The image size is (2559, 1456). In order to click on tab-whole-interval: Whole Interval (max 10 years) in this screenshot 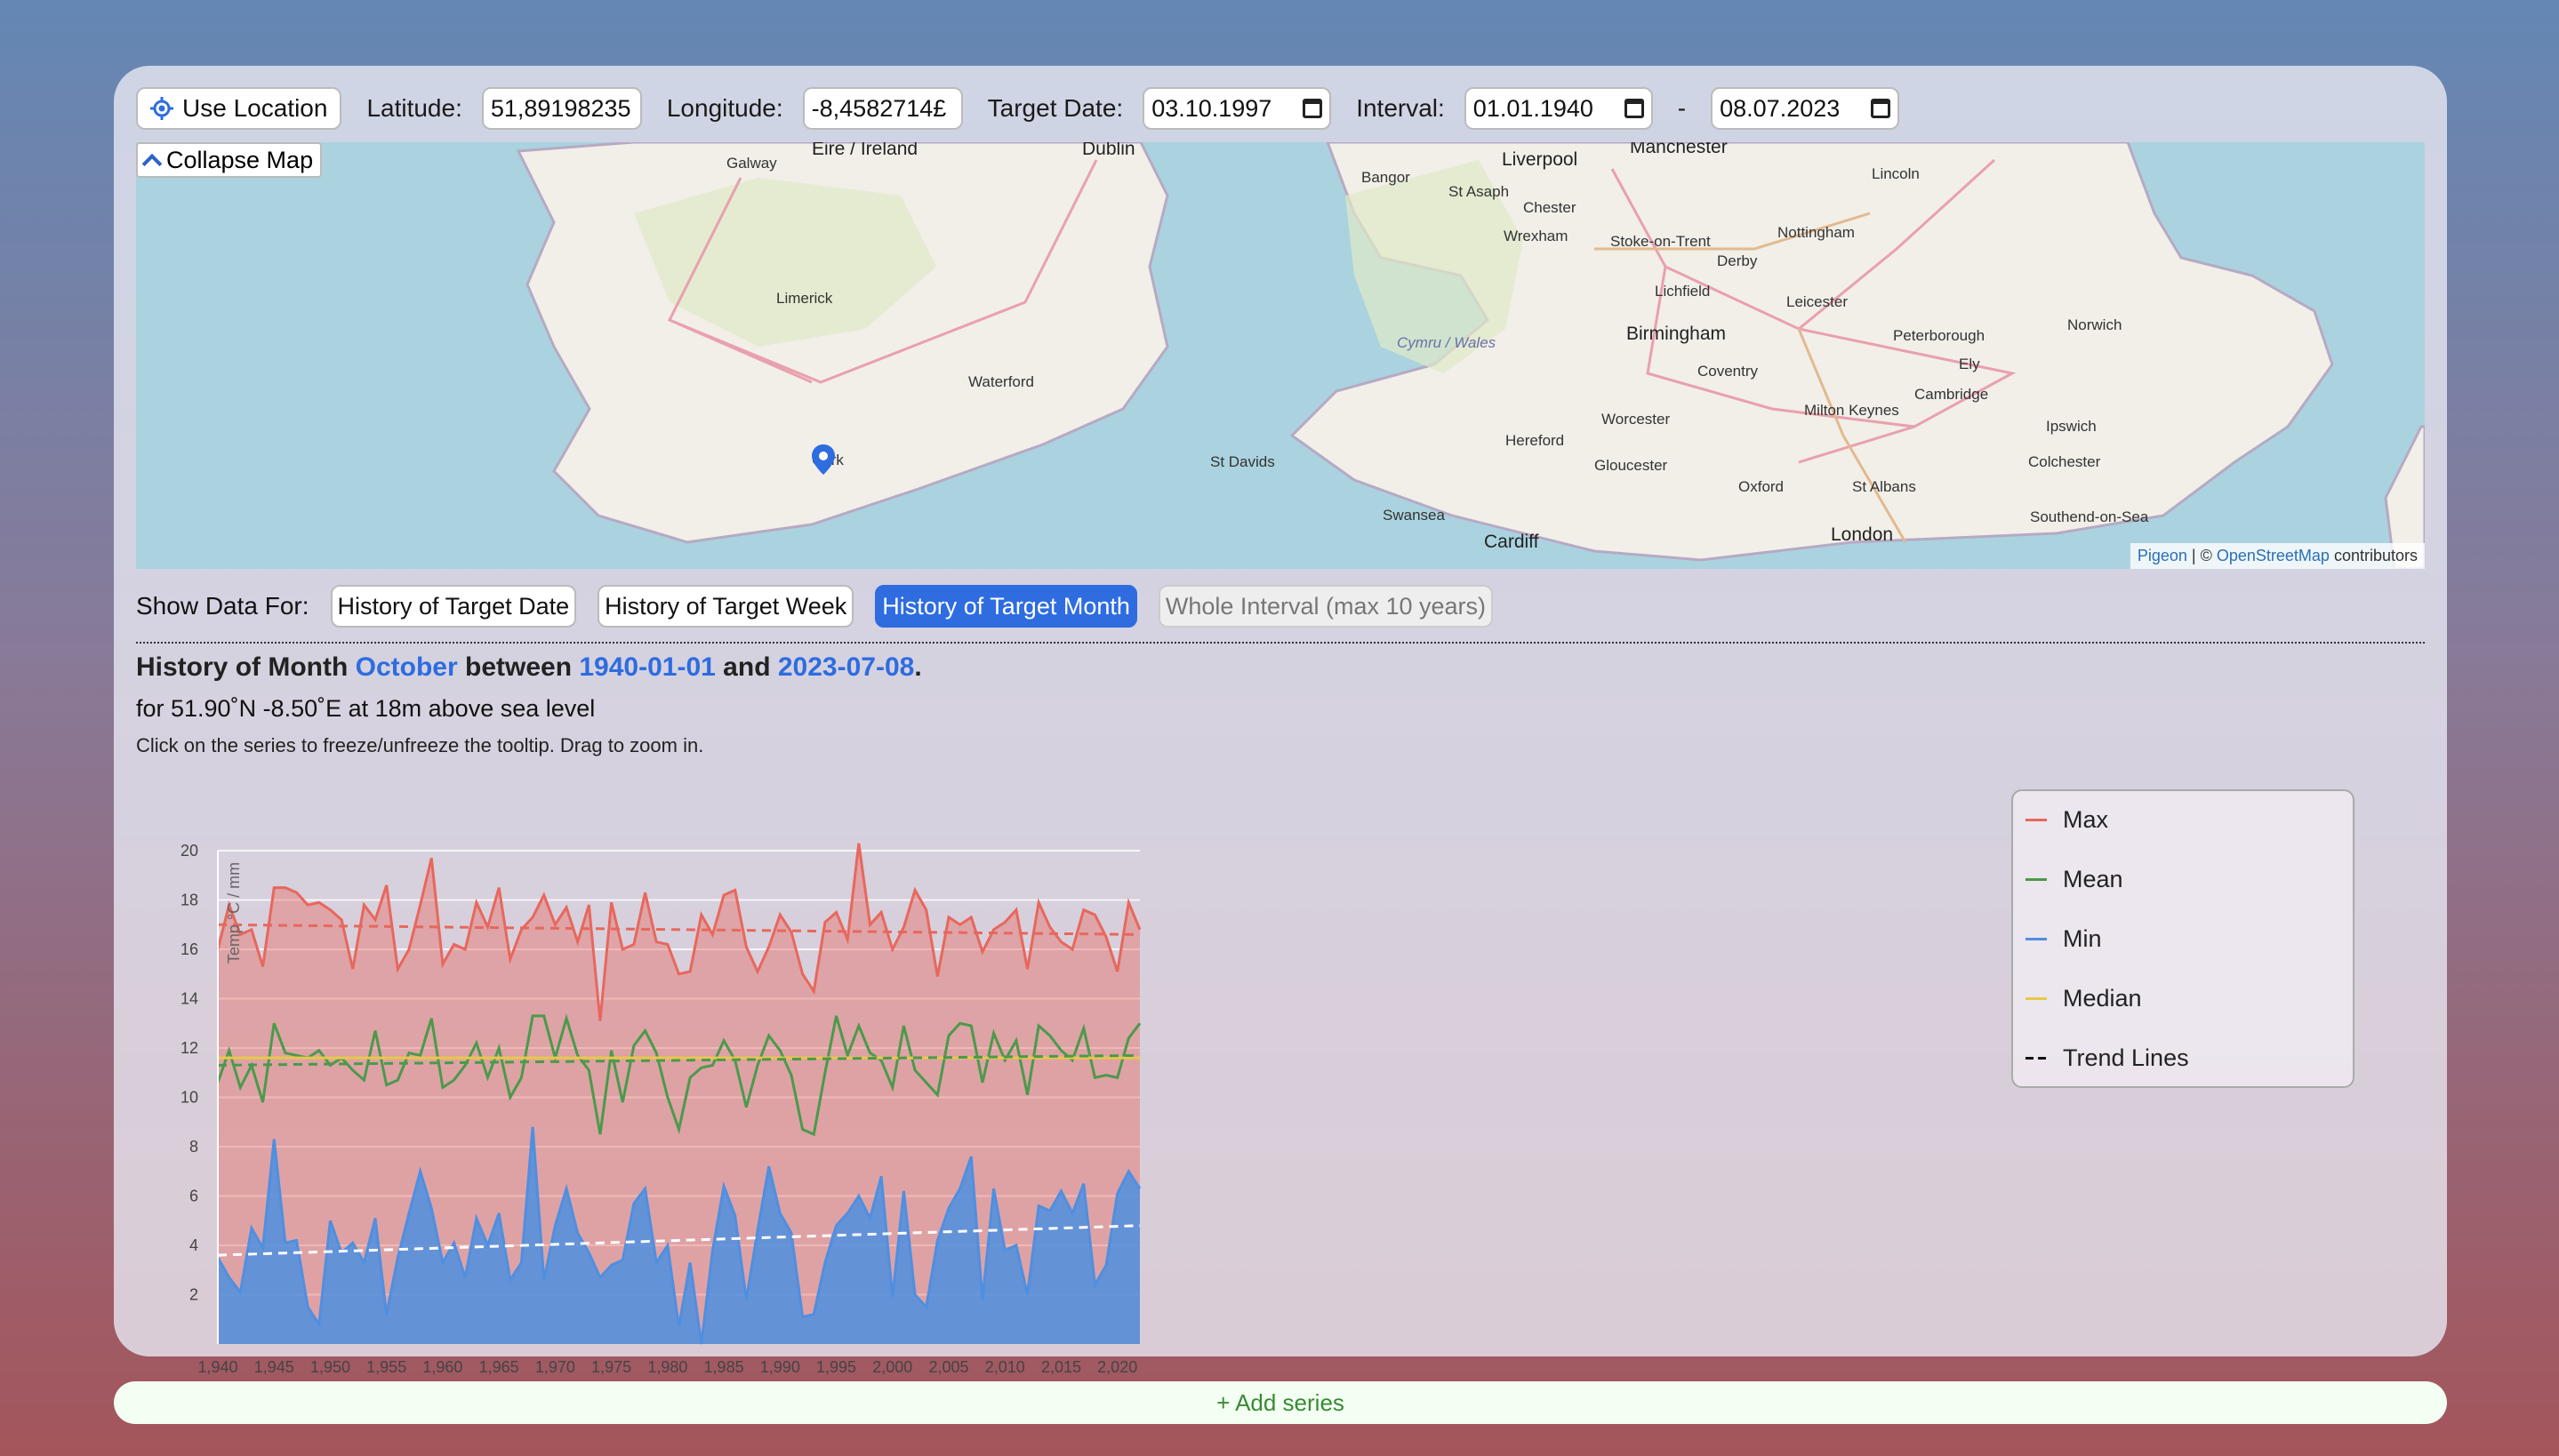, I will do `click(1326, 606)`.